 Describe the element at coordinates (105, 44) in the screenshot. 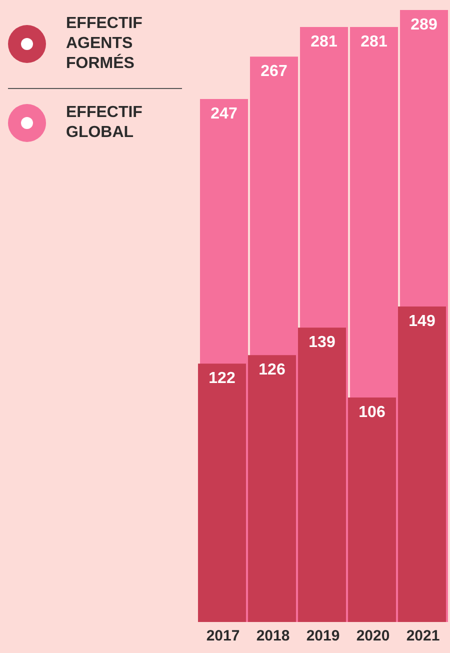

I see `legend-label: EFFECTIF AGENTS FORMÉS` at that location.